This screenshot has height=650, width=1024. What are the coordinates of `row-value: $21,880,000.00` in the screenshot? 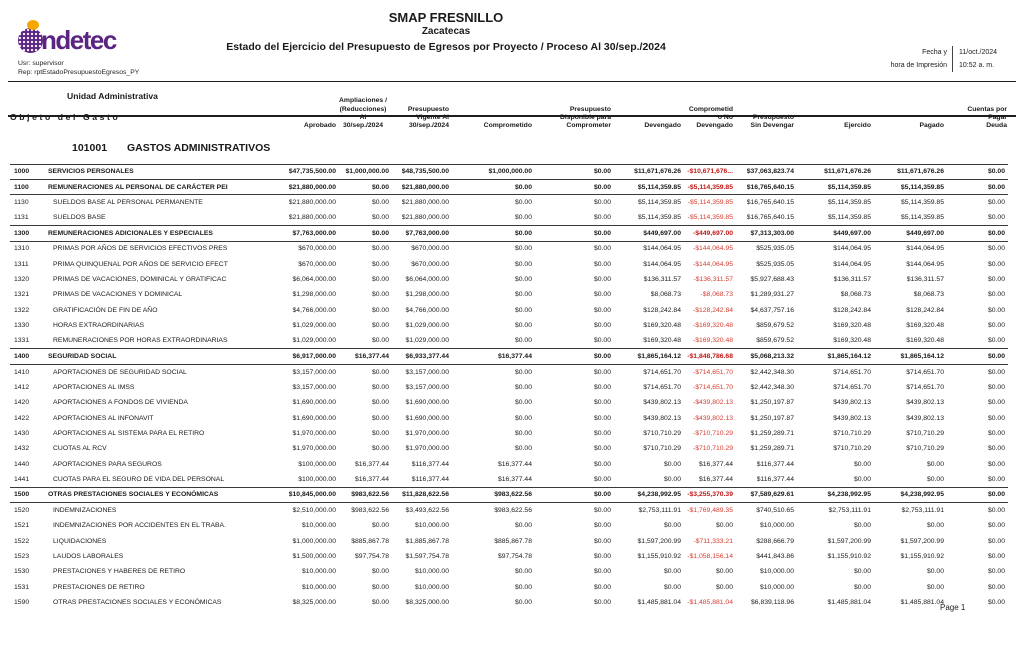 It's located at (293, 187).